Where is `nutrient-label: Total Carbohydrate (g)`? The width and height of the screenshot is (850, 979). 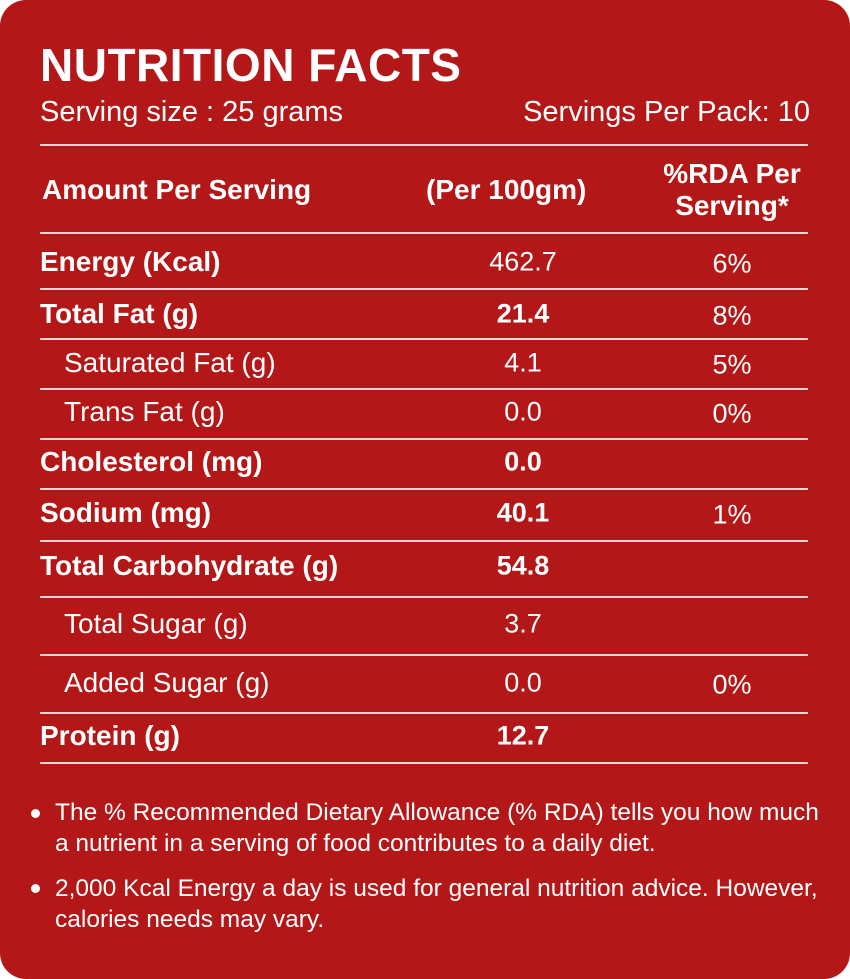 nutrient-label: Total Carbohydrate (g) is located at coordinates (189, 565).